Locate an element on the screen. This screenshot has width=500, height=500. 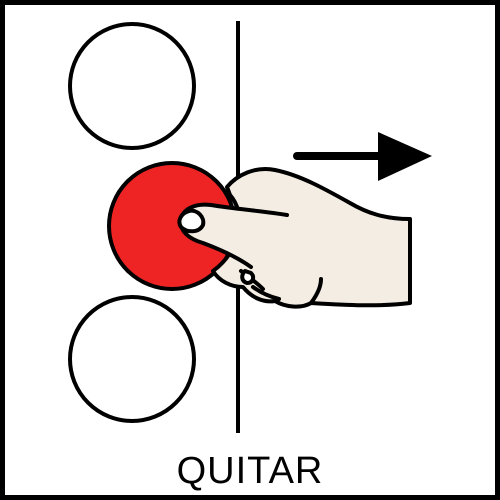
hand-icon is located at coordinates (294, 238).